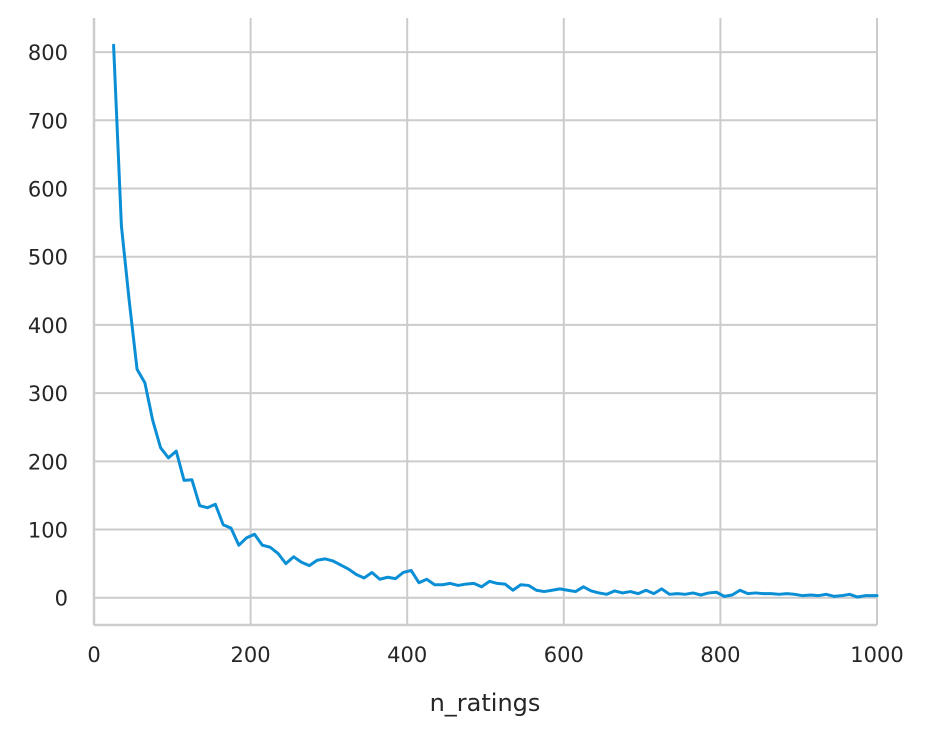  Describe the element at coordinates (48, 190) in the screenshot. I see `y-tick-label: 600` at that location.